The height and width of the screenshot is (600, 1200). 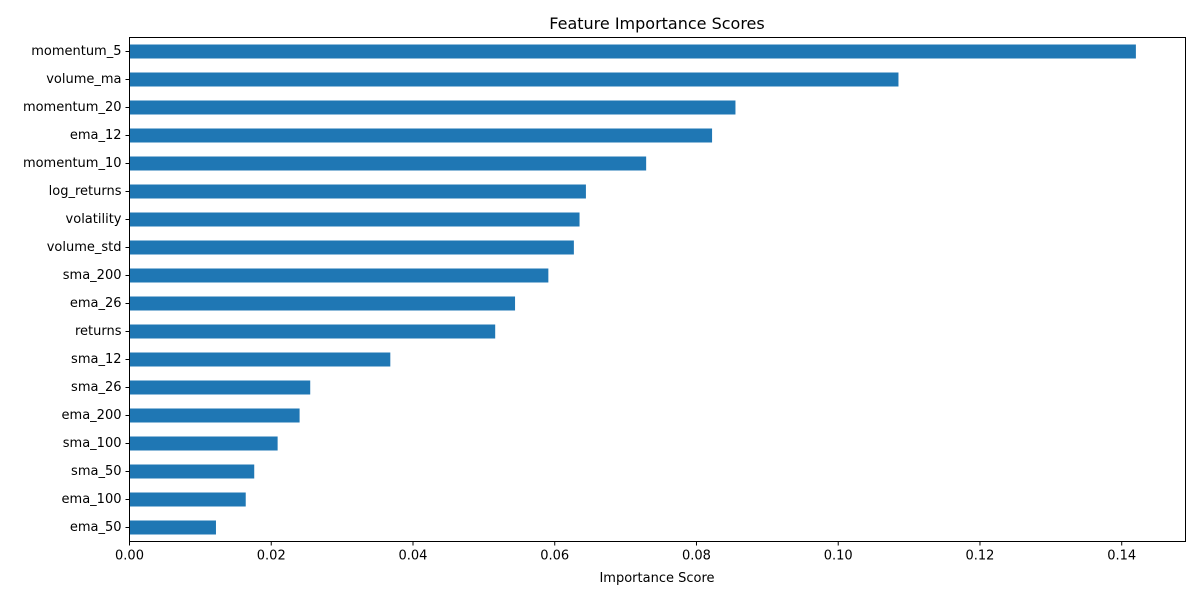 What do you see at coordinates (357, 191) in the screenshot?
I see `bar-log-returns` at bounding box center [357, 191].